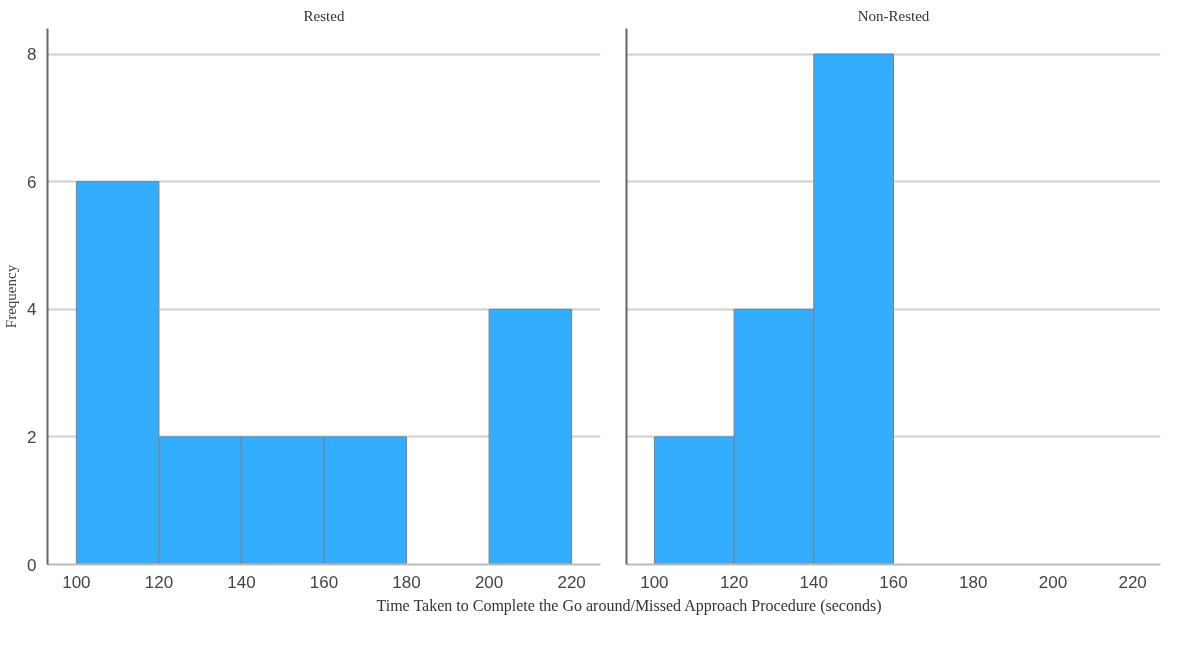 Image resolution: width=1188 pixels, height=653 pixels. What do you see at coordinates (324, 15) in the screenshot?
I see `chart-title: Rested` at bounding box center [324, 15].